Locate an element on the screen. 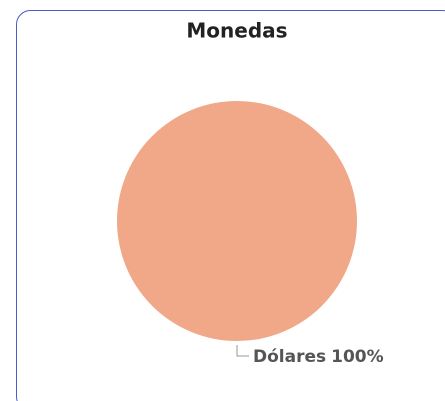 This screenshot has height=401, width=445. data-label-category: Dólares is located at coordinates (289, 357).